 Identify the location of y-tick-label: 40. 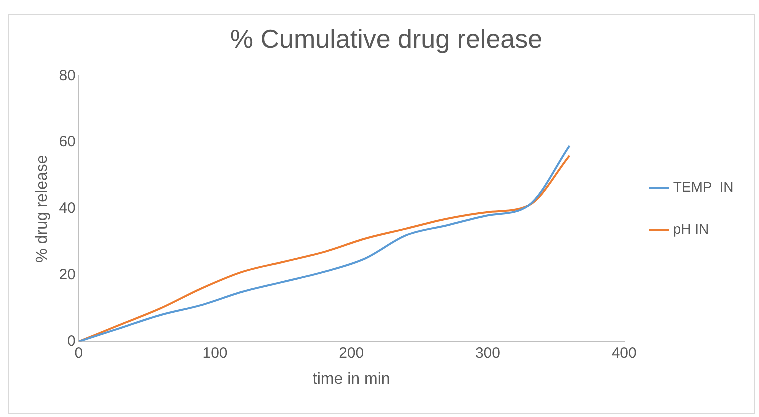
(67, 209).